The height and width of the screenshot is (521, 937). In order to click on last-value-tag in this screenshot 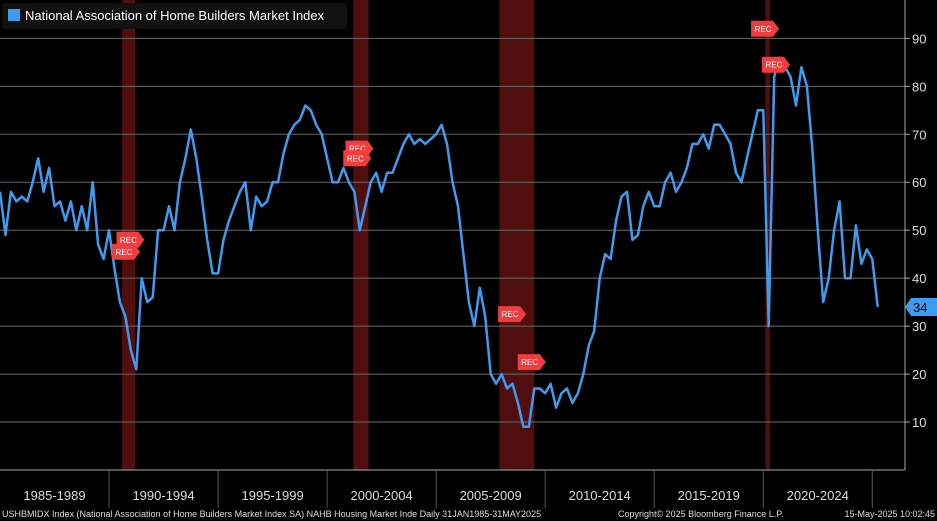, I will do `click(921, 306)`.